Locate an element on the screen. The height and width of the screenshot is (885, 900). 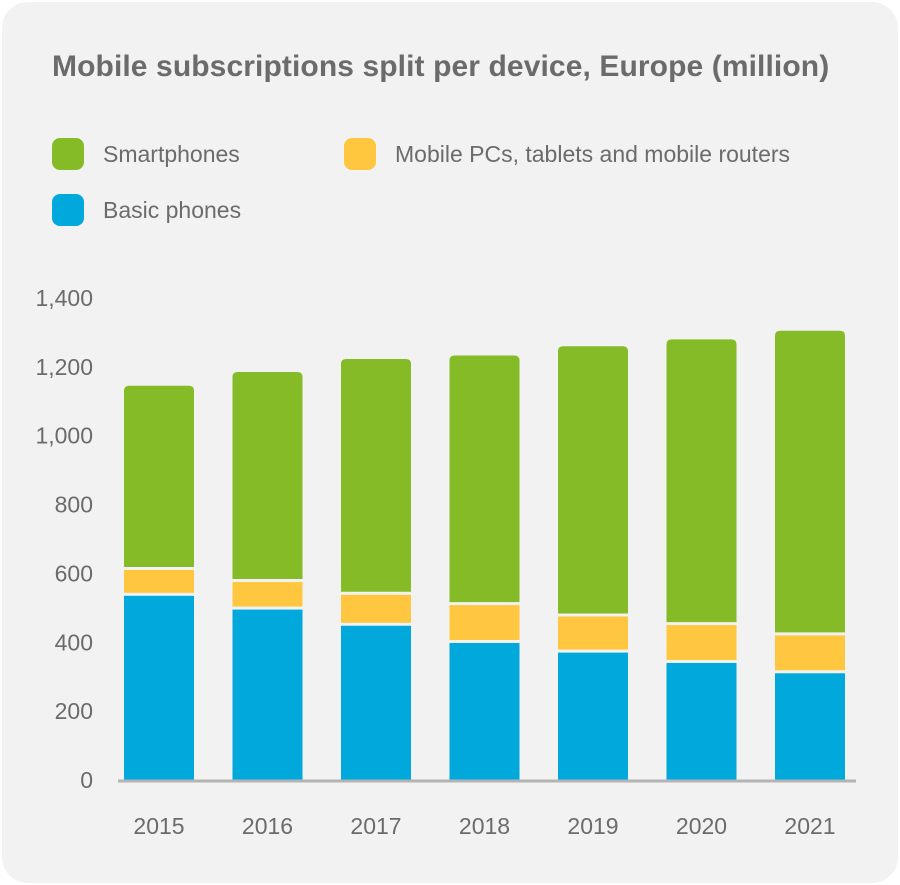
bar-basic-phones-2018 is located at coordinates (484, 711).